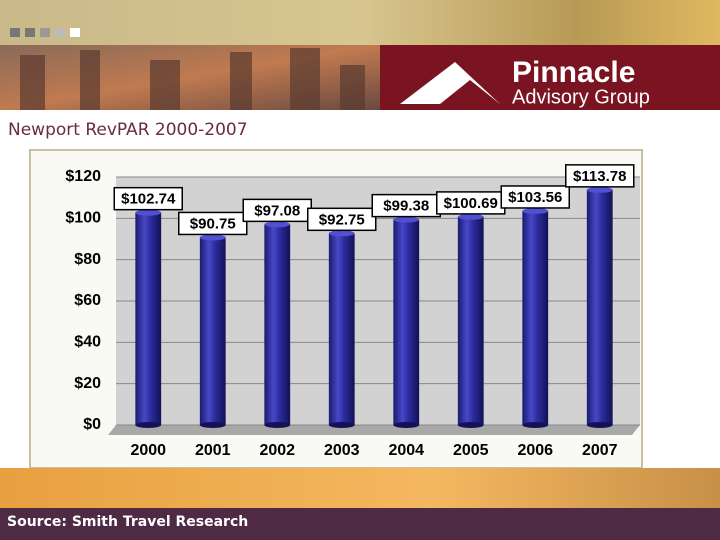 The height and width of the screenshot is (540, 720). I want to click on value-label: $102.74, so click(148, 199).